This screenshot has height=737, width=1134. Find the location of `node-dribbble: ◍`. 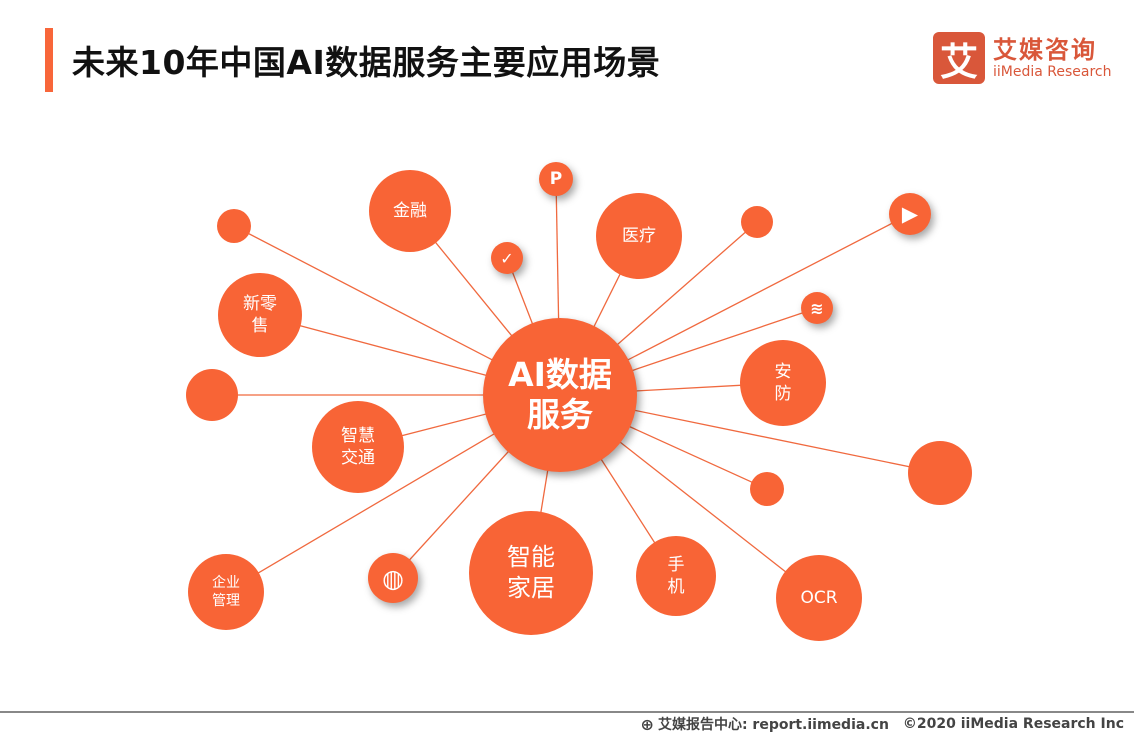

node-dribbble: ◍ is located at coordinates (393, 578).